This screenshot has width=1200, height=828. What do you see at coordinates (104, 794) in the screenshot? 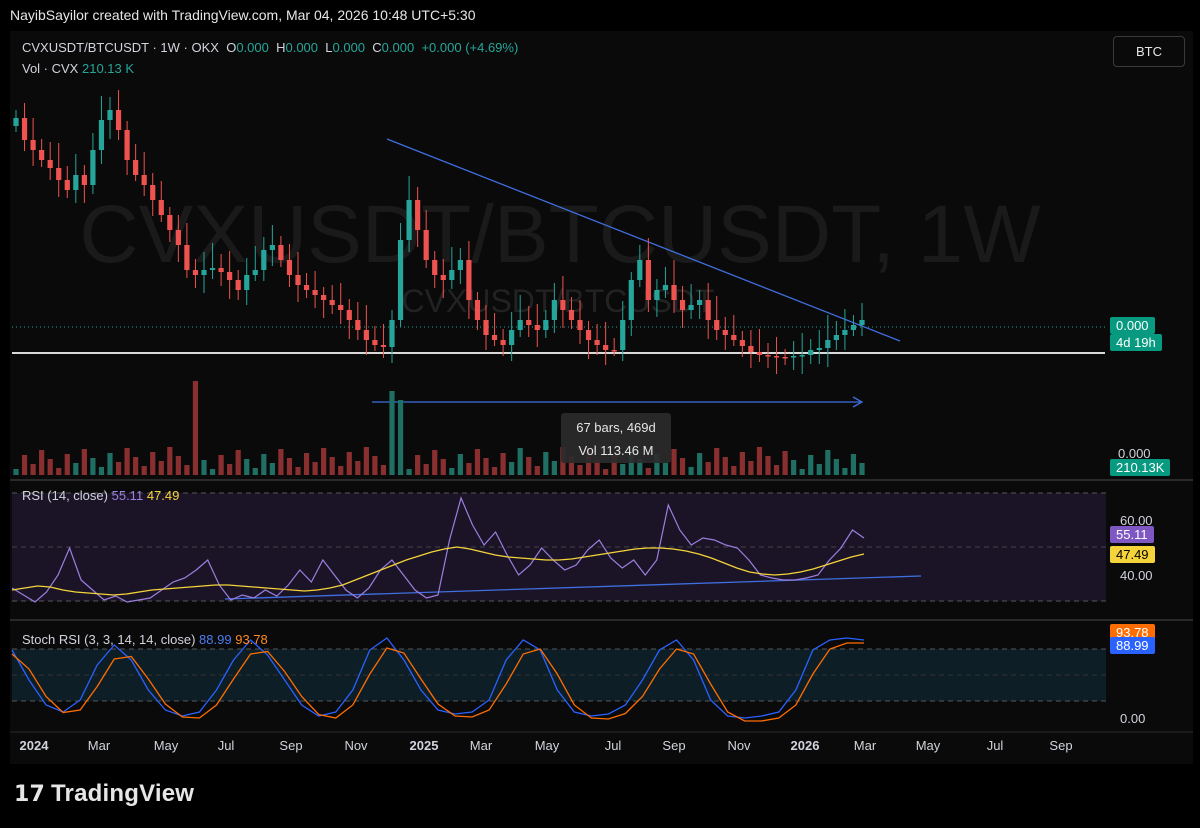
I see `tradingview-logo: 𝟭𝟳 TradingView` at bounding box center [104, 794].